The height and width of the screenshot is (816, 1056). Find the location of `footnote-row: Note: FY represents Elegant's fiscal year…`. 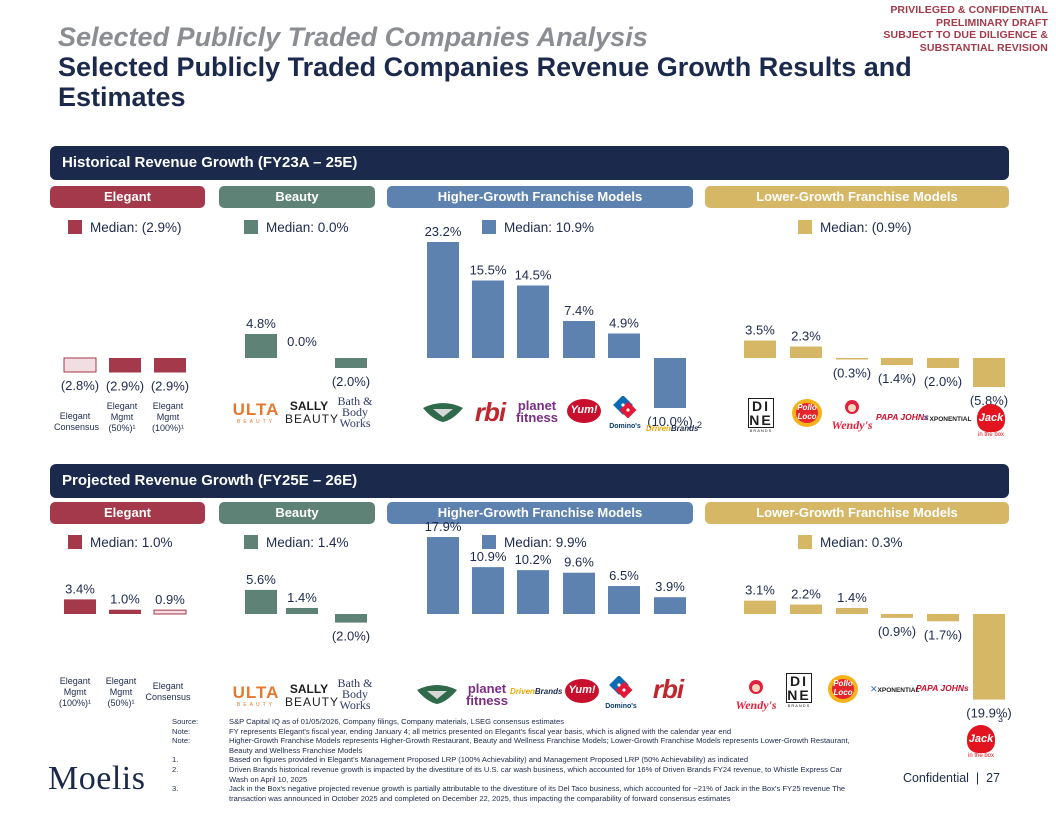

footnote-row: Note: FY represents Elegant's fiscal year… is located at coordinates (517, 732).